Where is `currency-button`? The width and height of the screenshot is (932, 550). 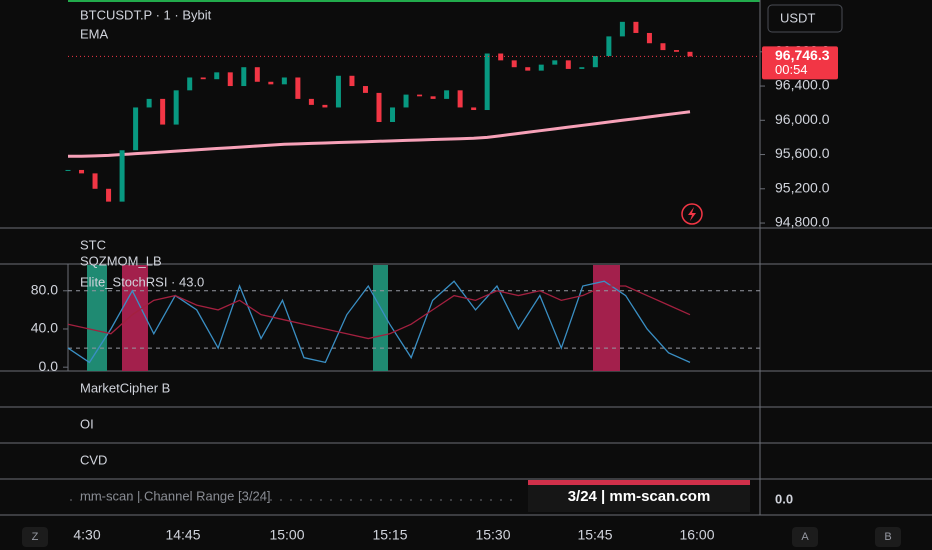
currency-button is located at coordinates (805, 18).